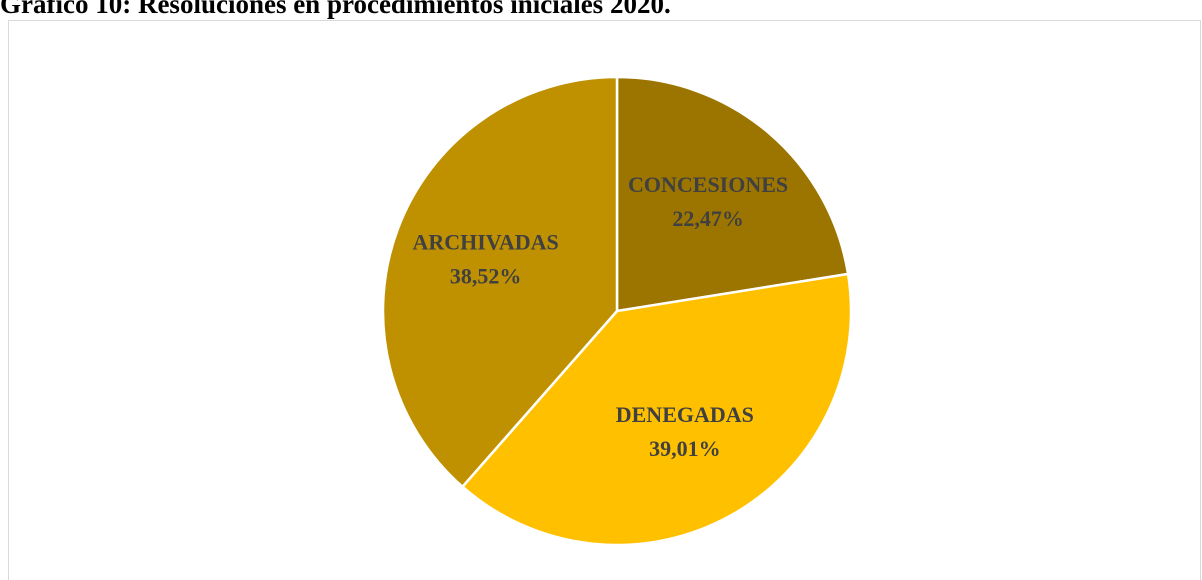 The image size is (1202, 580). What do you see at coordinates (685, 414) in the screenshot?
I see `slice-category-label: DENEGADAS` at bounding box center [685, 414].